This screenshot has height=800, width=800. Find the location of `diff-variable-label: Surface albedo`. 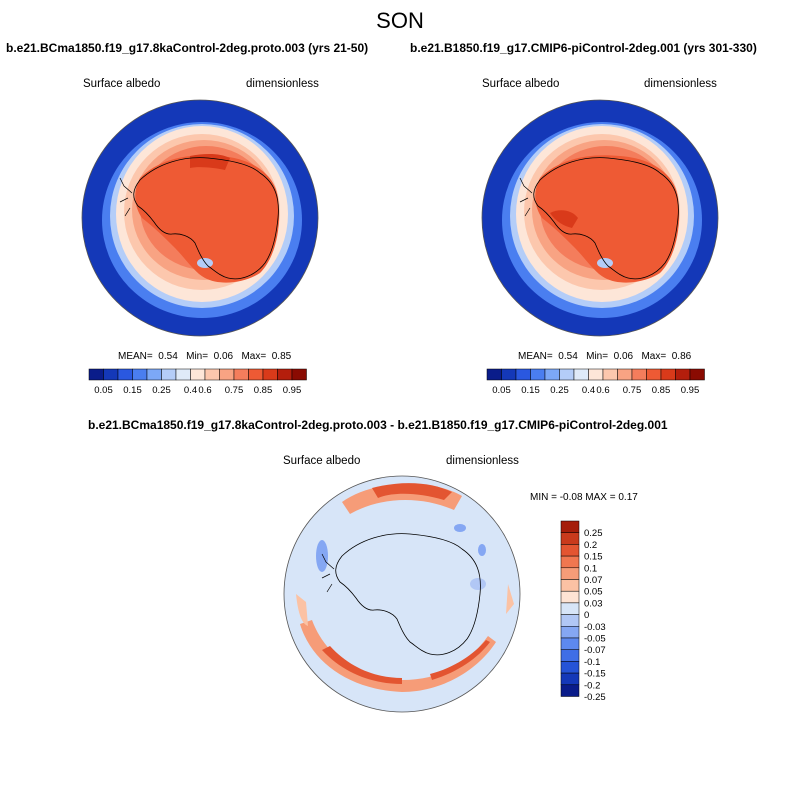

diff-variable-label: Surface albedo is located at coordinates (322, 461).